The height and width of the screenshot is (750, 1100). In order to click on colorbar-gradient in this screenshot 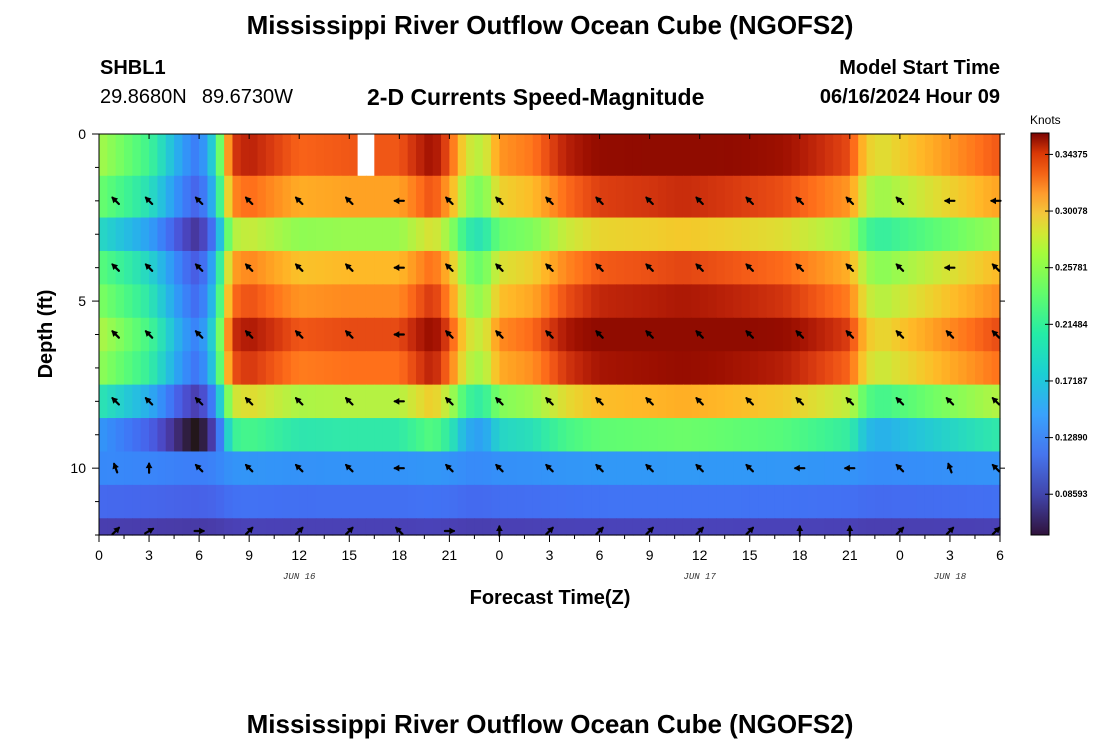, I will do `click(1040, 334)`.